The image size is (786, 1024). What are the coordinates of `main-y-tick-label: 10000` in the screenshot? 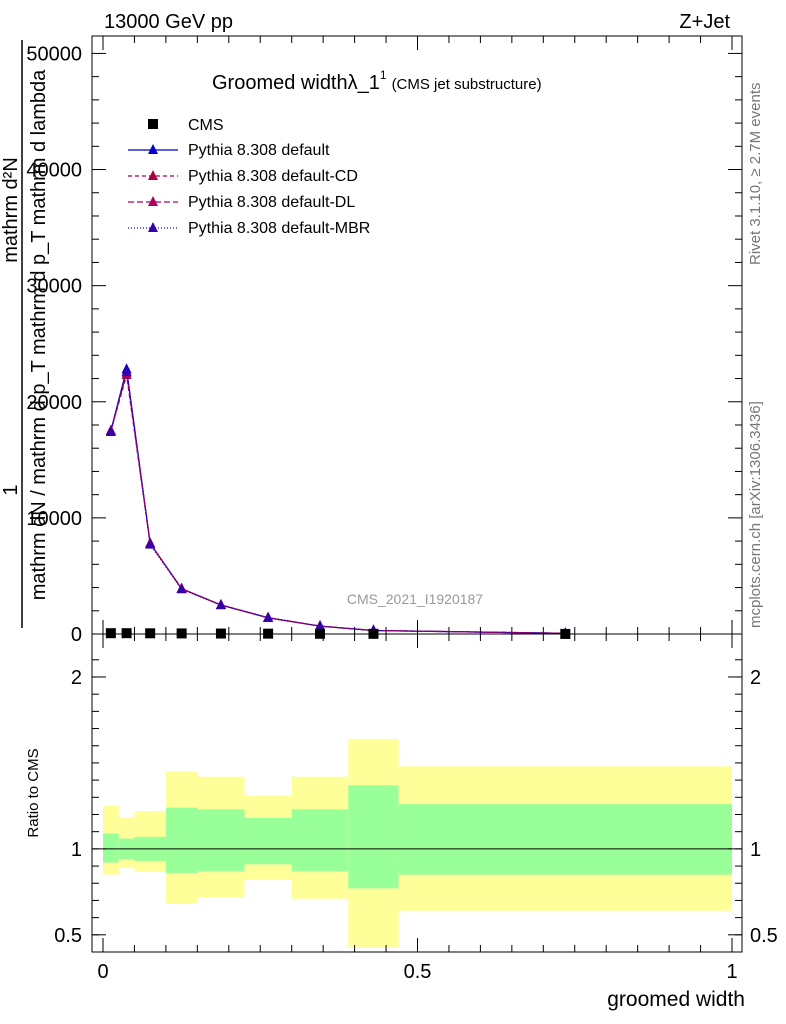 It's located at (54, 519).